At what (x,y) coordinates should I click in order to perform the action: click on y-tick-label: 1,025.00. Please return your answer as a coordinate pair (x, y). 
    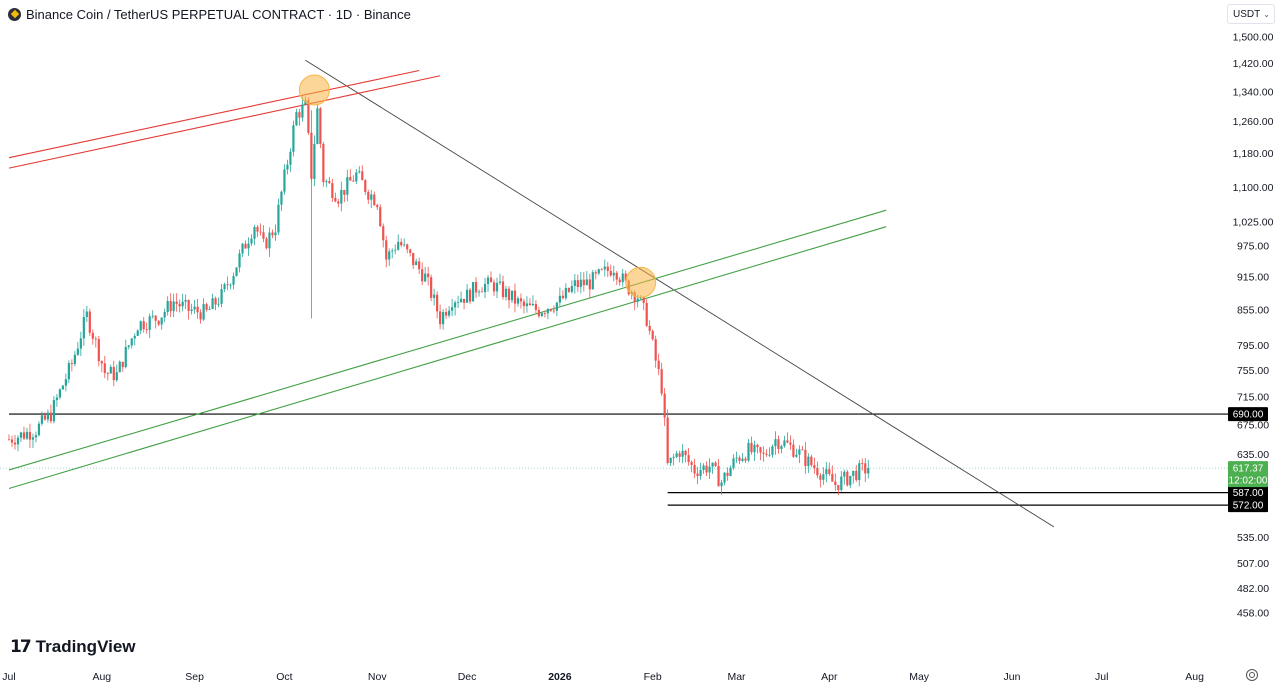
    Looking at the image, I should click on (1253, 222).